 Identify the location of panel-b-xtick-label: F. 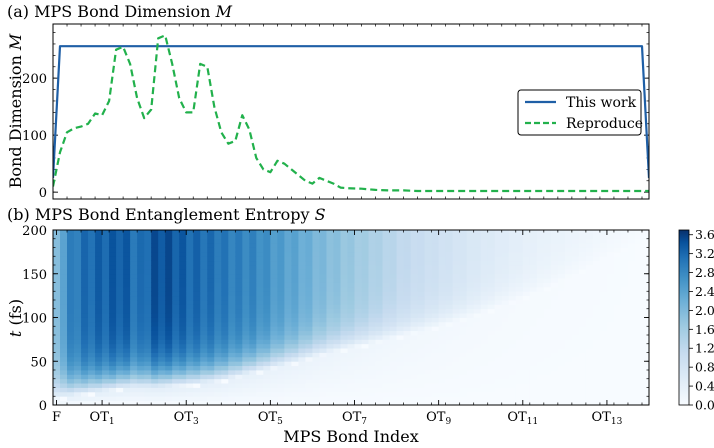
(56, 417).